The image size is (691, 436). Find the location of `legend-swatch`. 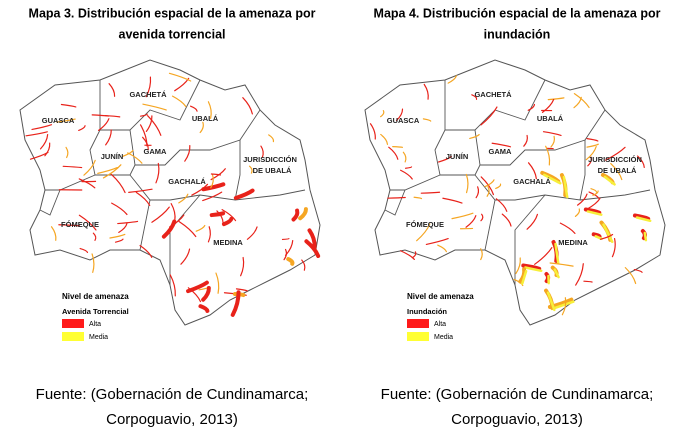

legend-swatch is located at coordinates (418, 323).